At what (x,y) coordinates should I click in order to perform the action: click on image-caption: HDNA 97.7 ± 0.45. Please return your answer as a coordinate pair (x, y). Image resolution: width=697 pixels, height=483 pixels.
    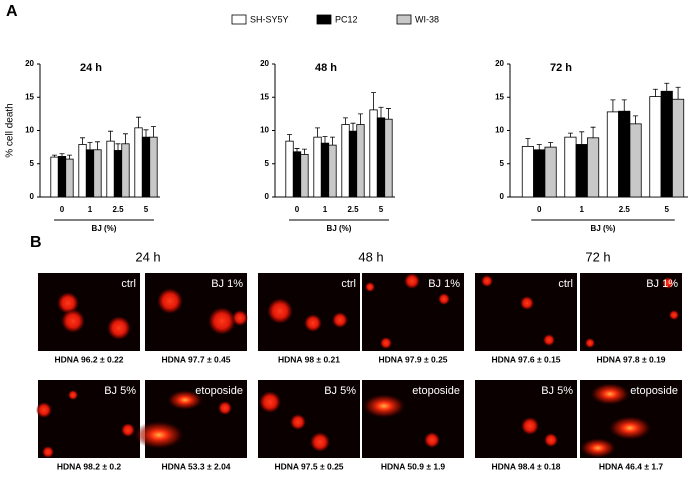
    Looking at the image, I should click on (195, 359).